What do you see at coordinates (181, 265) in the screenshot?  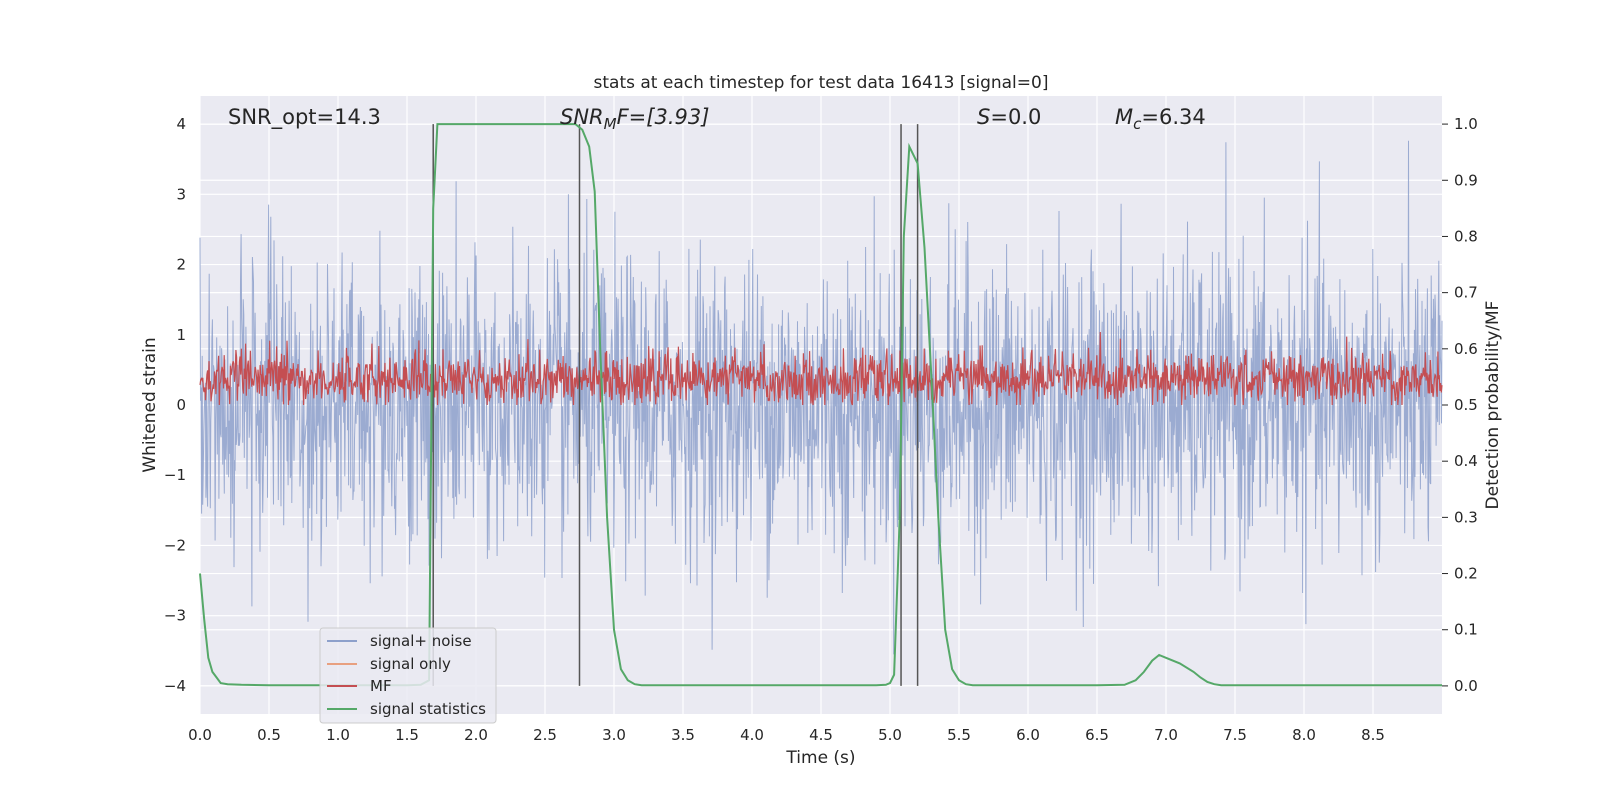 I see `y-tick-label: 2` at bounding box center [181, 265].